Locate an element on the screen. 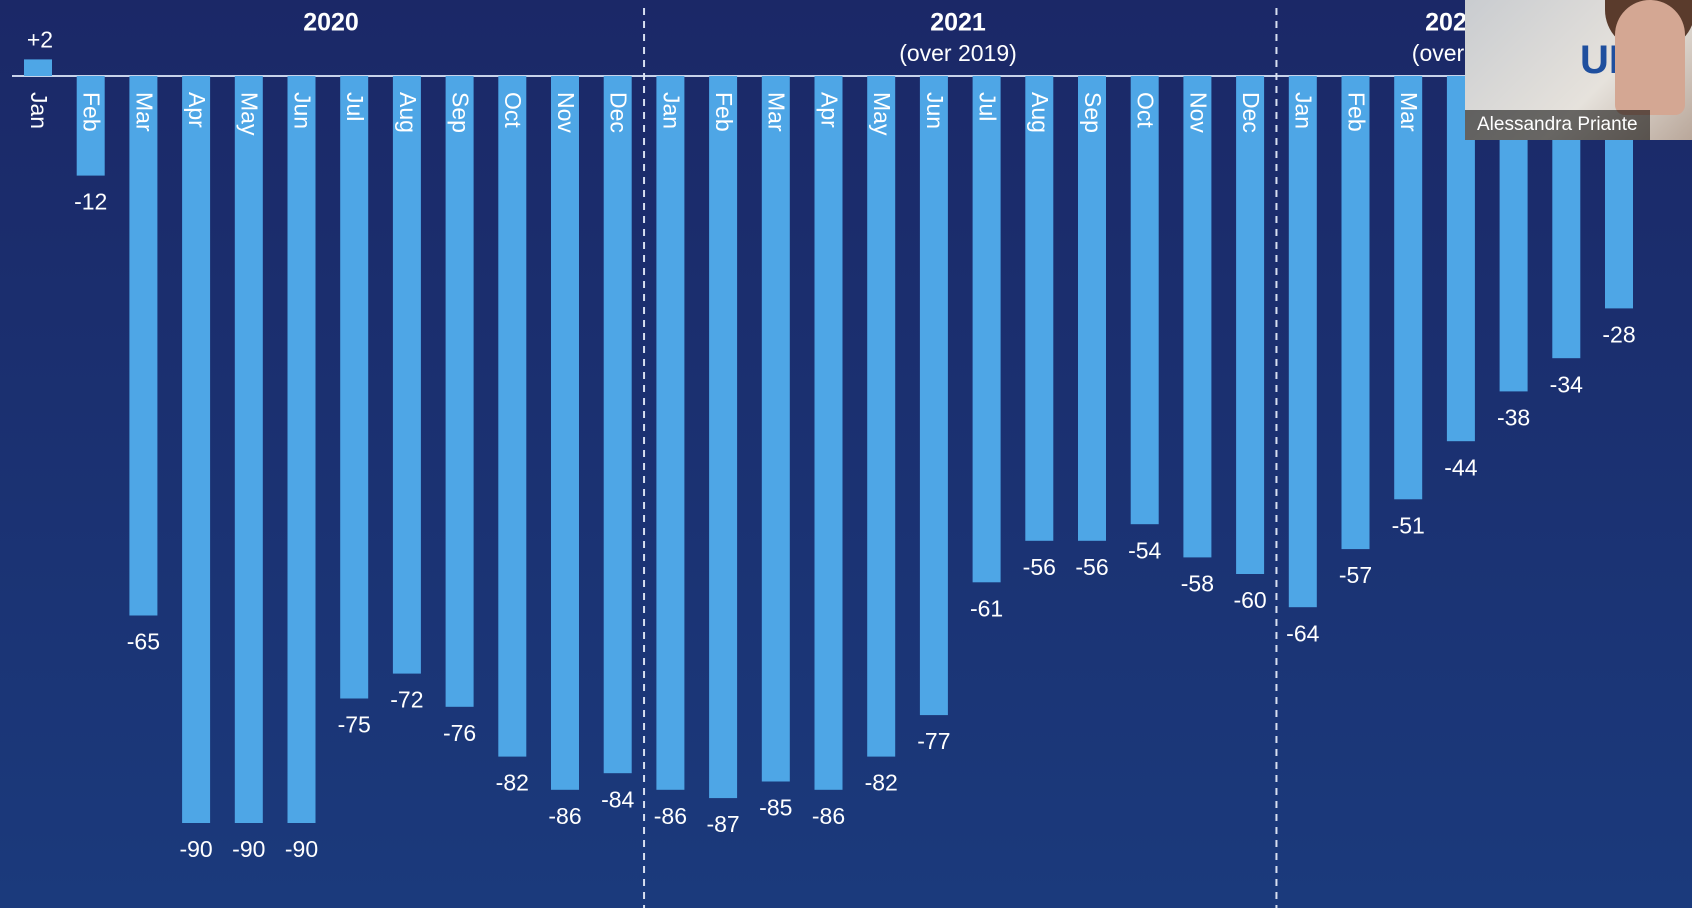 This screenshot has height=908, width=1692. group-label: 202 is located at coordinates (1446, 23).